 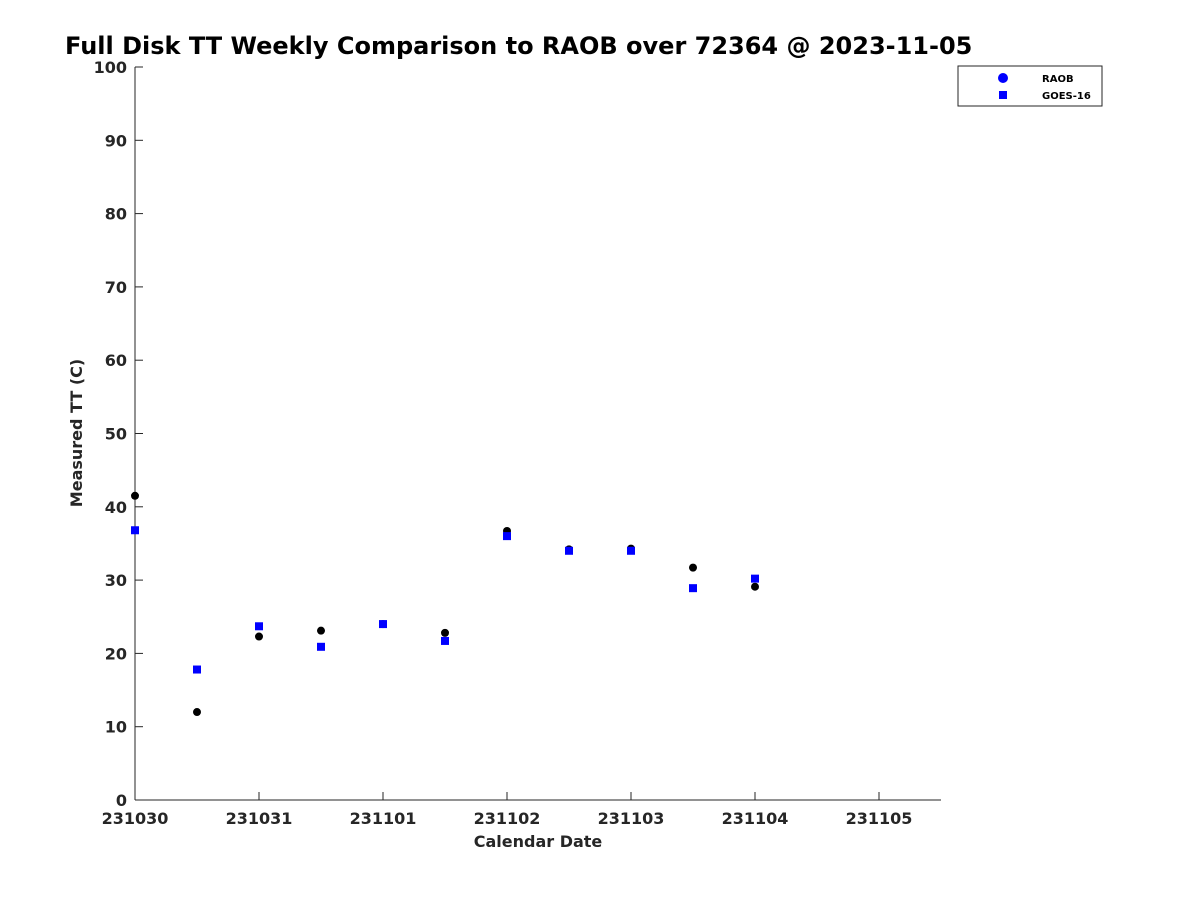 I want to click on legend-marker-goes, so click(x=1003, y=95).